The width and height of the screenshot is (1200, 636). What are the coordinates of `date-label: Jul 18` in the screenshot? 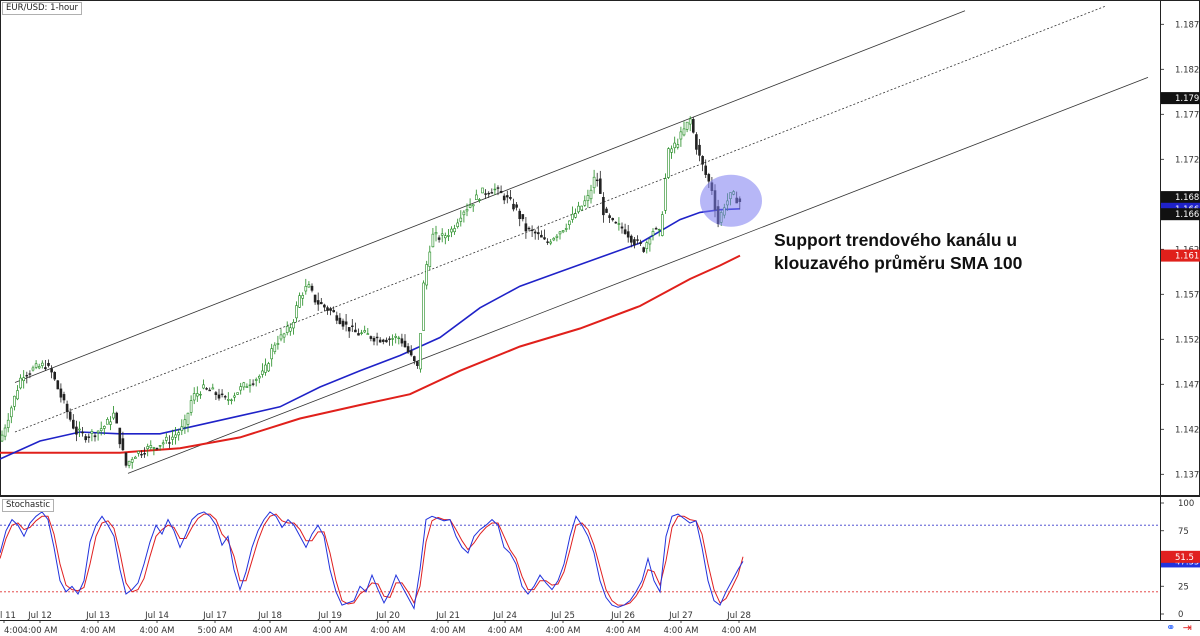 It's located at (269, 616).